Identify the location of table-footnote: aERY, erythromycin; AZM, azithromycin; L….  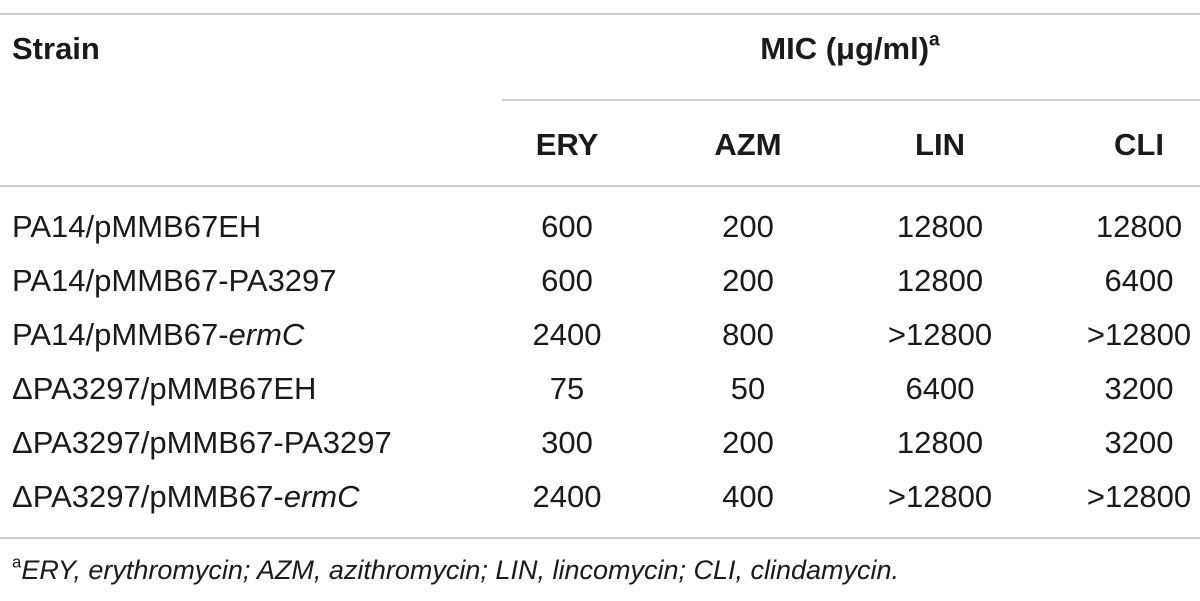
(455, 570).